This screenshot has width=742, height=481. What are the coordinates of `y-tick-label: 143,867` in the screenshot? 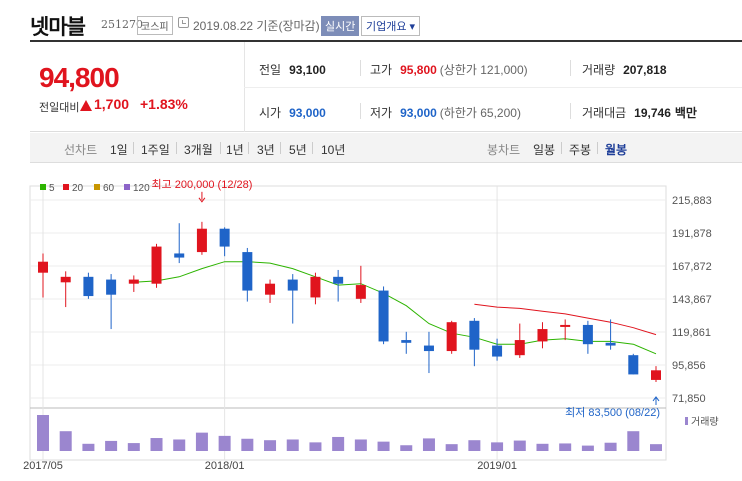 It's located at (692, 300).